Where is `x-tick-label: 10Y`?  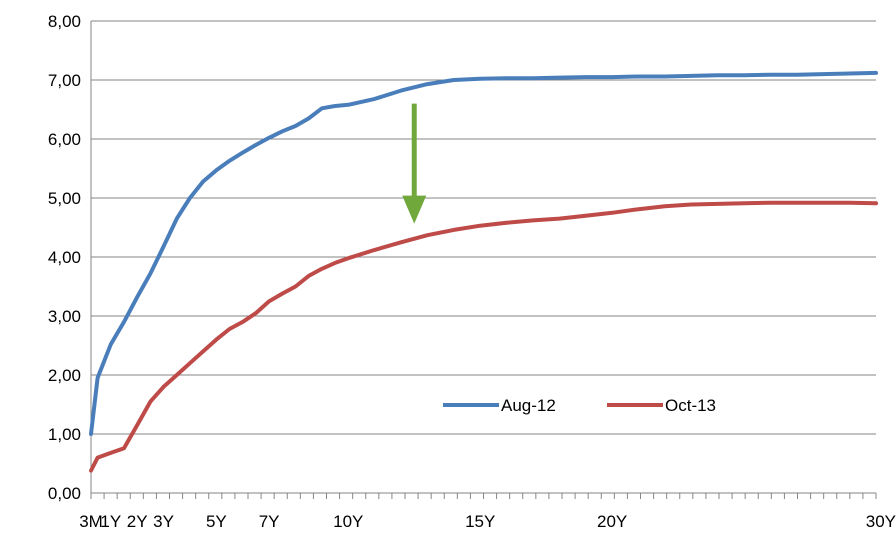 x-tick-label: 10Y is located at coordinates (348, 521).